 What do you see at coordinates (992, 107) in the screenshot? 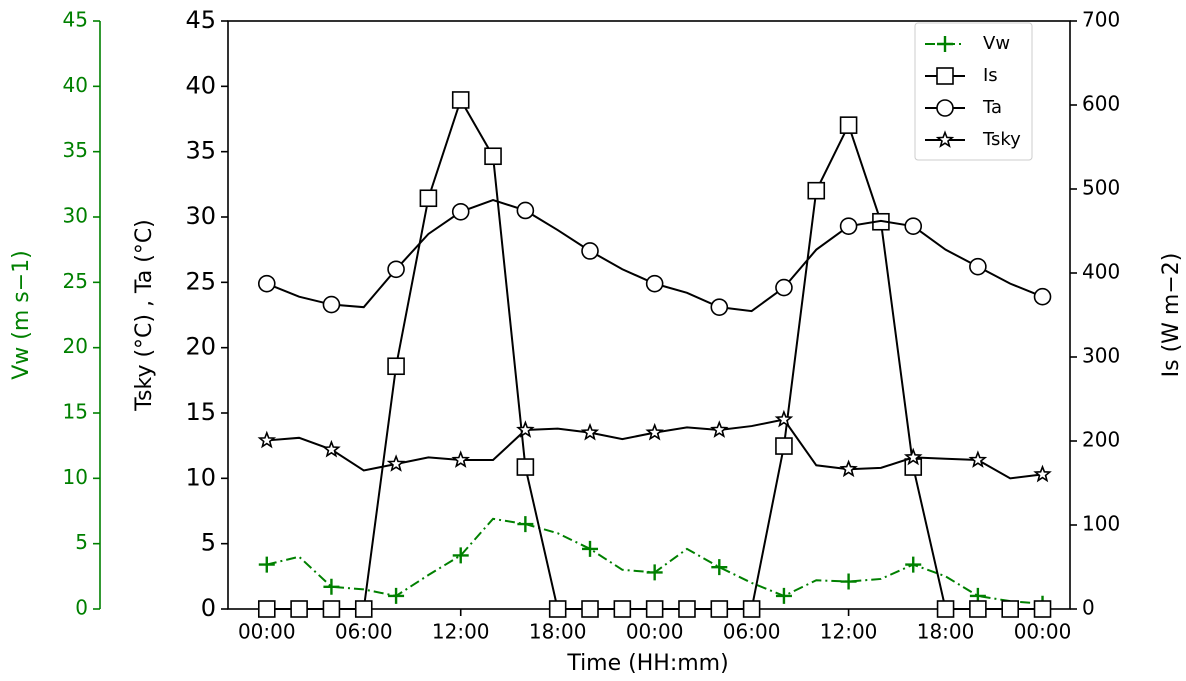
I see `legend-label: Ta` at bounding box center [992, 107].